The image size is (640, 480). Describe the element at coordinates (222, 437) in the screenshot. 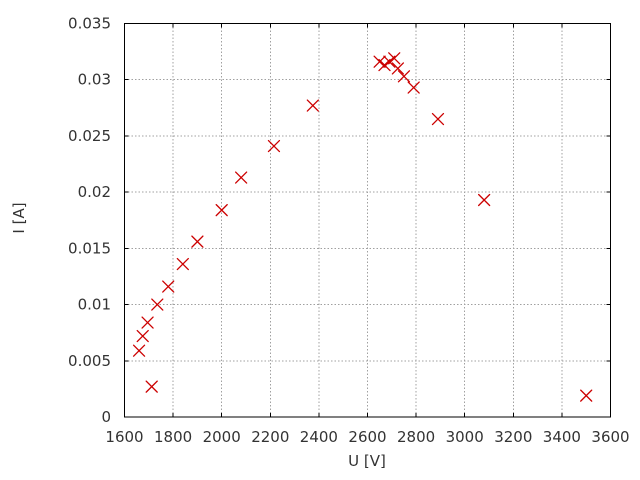

I see `x-tick-label: 2000` at that location.